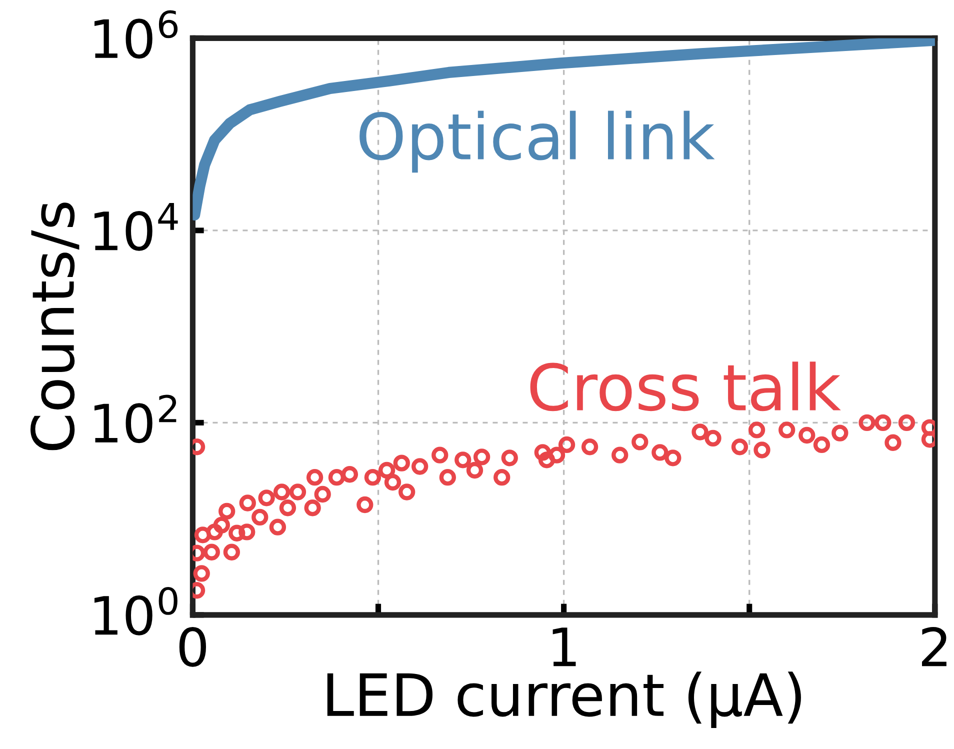 The height and width of the screenshot is (749, 954). Describe the element at coordinates (135, 419) in the screenshot. I see `y-tick-label: 10$^{2}$` at that location.